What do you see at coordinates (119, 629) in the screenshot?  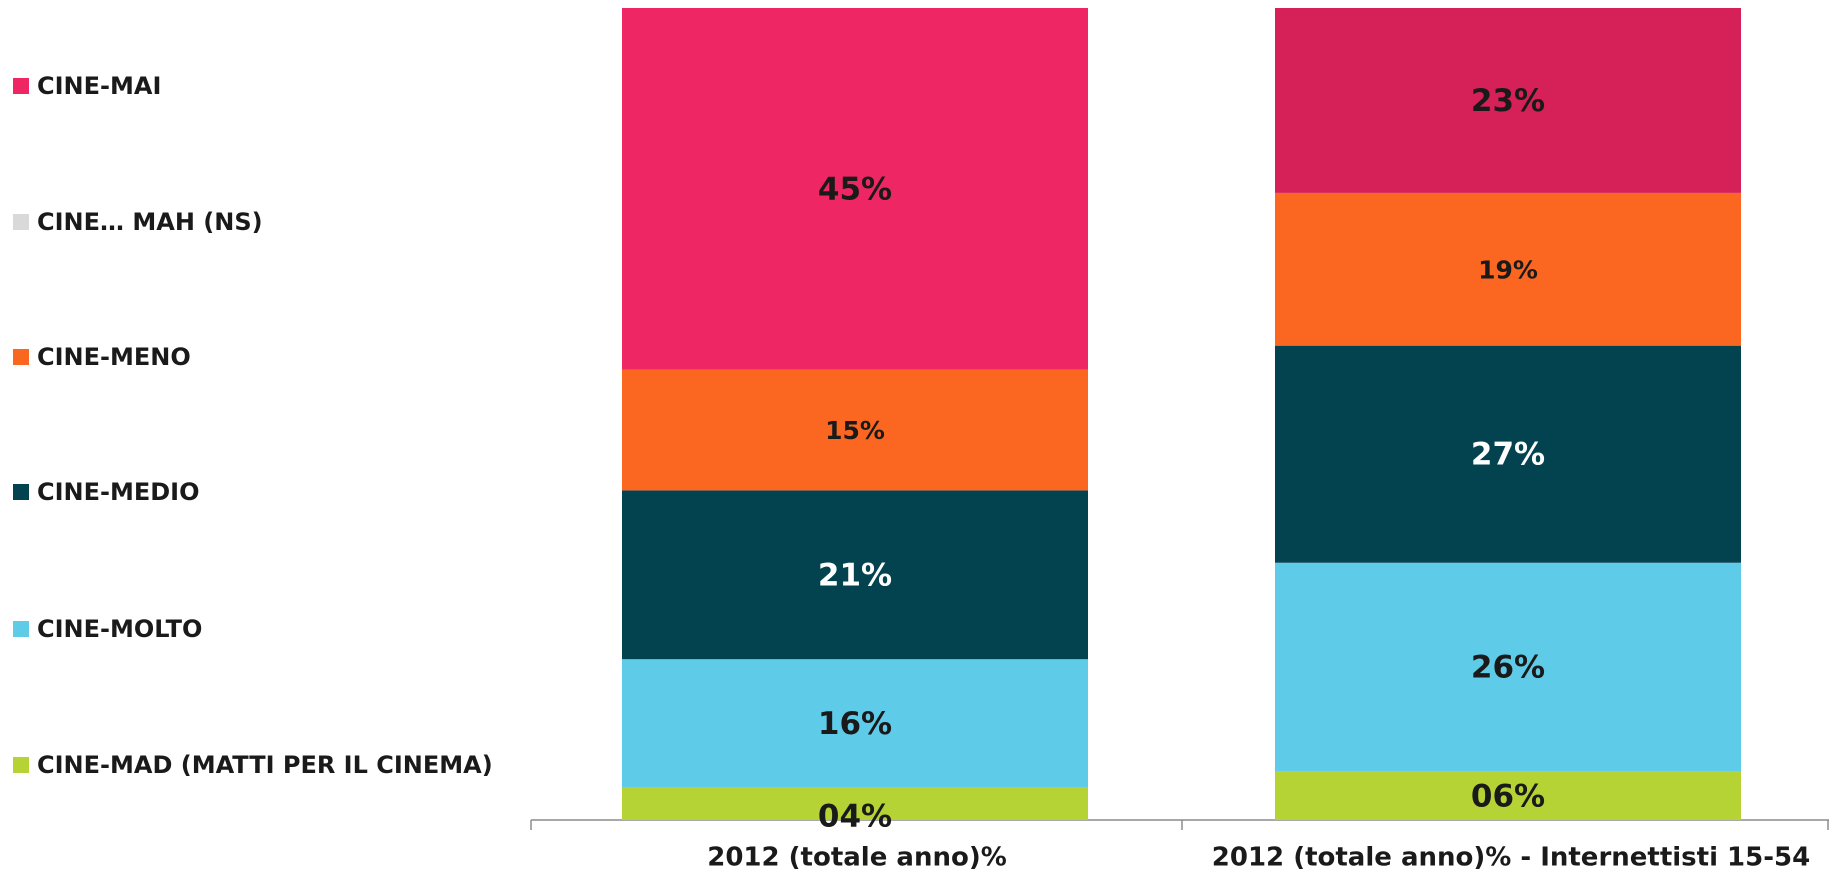 I see `legend-label: CINE-MOLTO` at bounding box center [119, 629].